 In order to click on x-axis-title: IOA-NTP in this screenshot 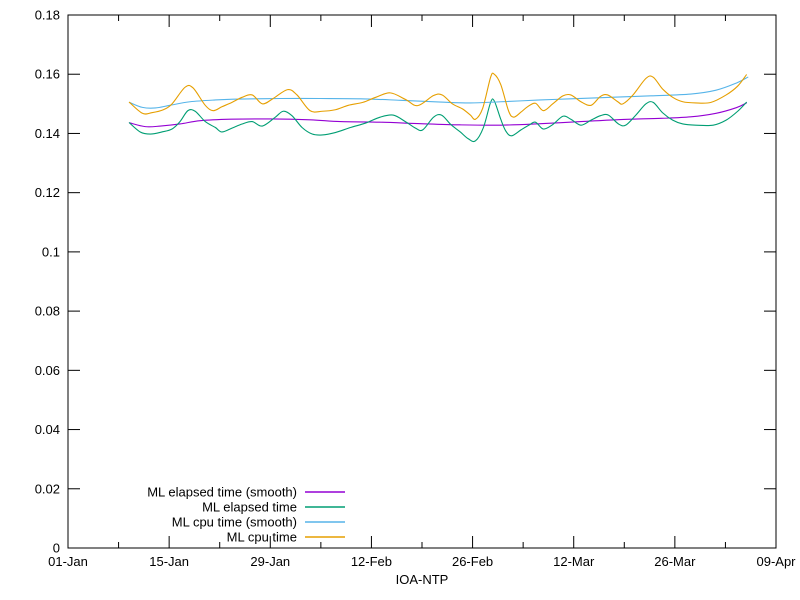, I will do `click(422, 579)`.